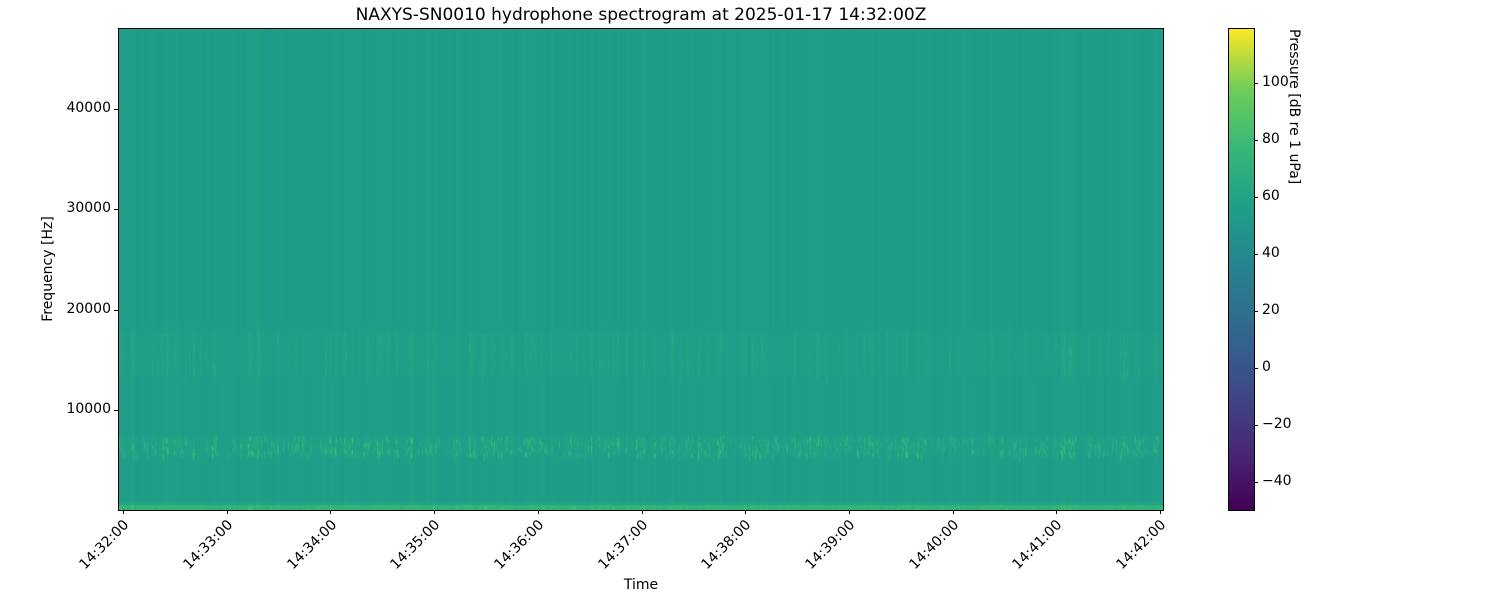 Image resolution: width=1500 pixels, height=600 pixels. Describe the element at coordinates (208, 545) in the screenshot. I see `x-axis-tick-label: 14:33:00` at that location.